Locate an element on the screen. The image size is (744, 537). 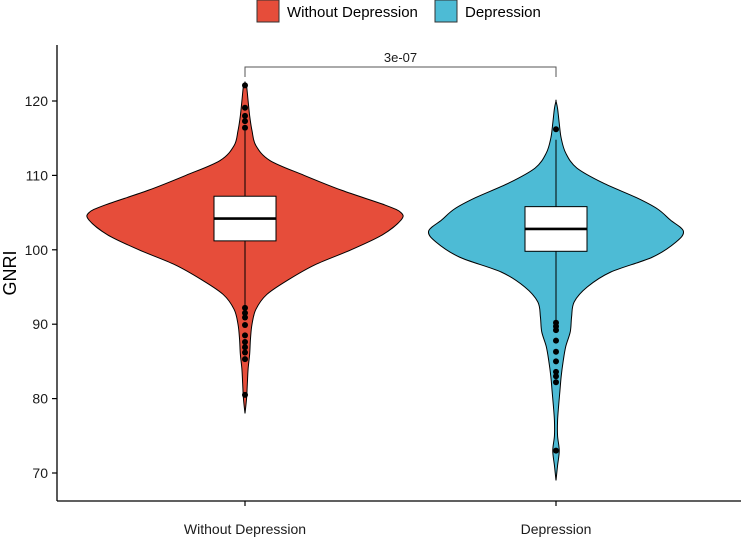
x-tick-label: Depression is located at coordinates (556, 529).